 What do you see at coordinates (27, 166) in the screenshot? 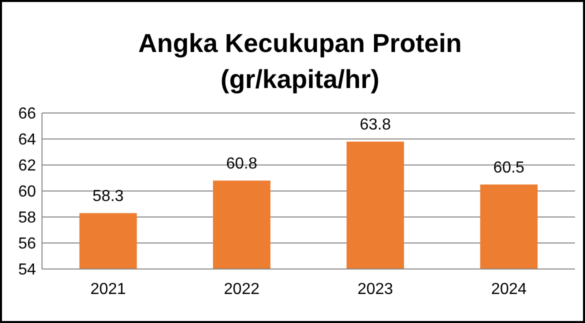
I see `y-tick-label: 62` at bounding box center [27, 166].